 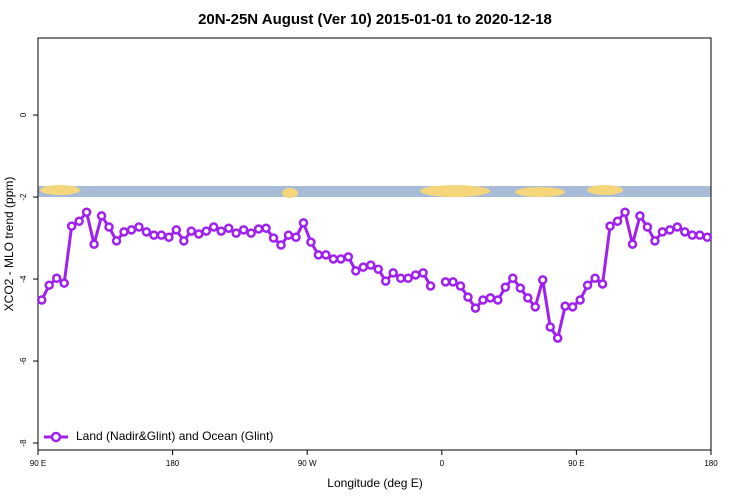 I want to click on legend-marker, so click(x=56, y=437).